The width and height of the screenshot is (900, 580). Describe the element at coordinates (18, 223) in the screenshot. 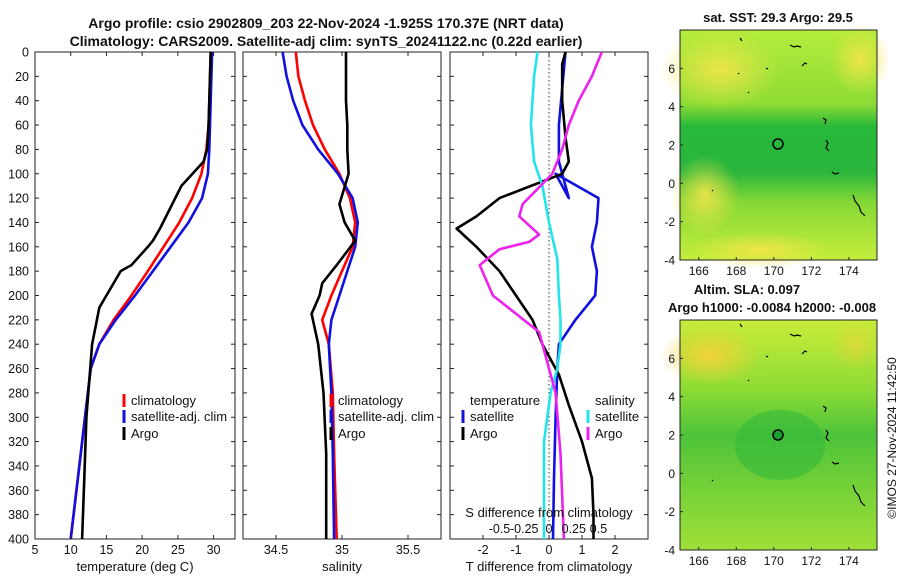

I see `depth-tick-label: 140` at that location.